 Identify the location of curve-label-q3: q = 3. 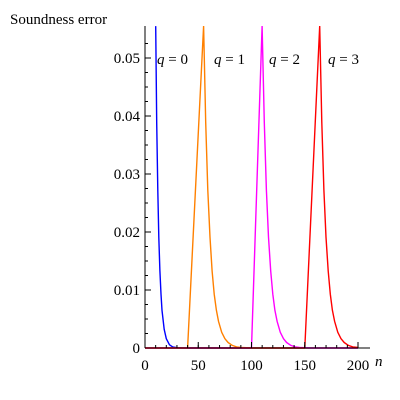
(343, 60).